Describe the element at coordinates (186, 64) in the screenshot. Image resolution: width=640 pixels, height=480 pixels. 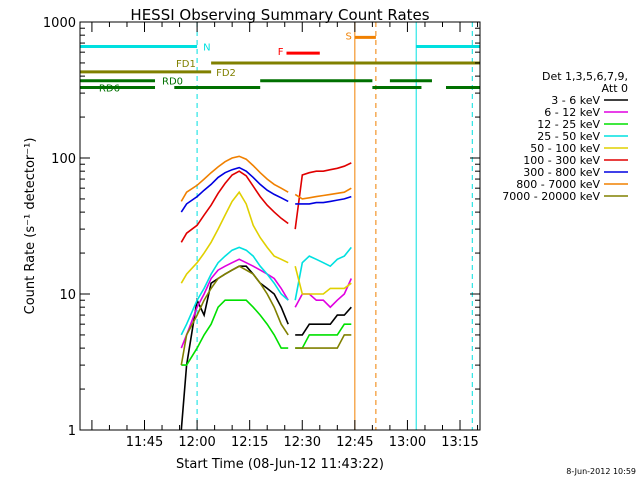
I see `flag-label-fd1: FD1` at that location.